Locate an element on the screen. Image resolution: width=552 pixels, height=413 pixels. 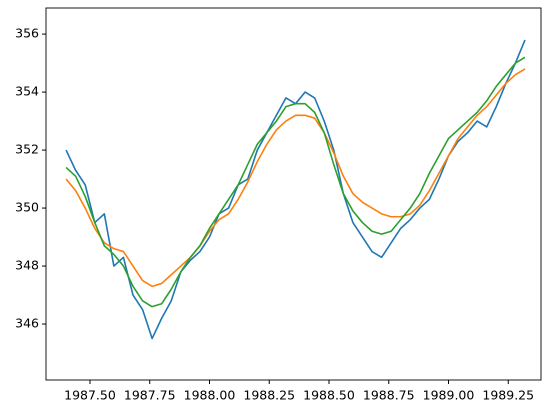
x-tick-label: 1987.50 is located at coordinates (90, 395).